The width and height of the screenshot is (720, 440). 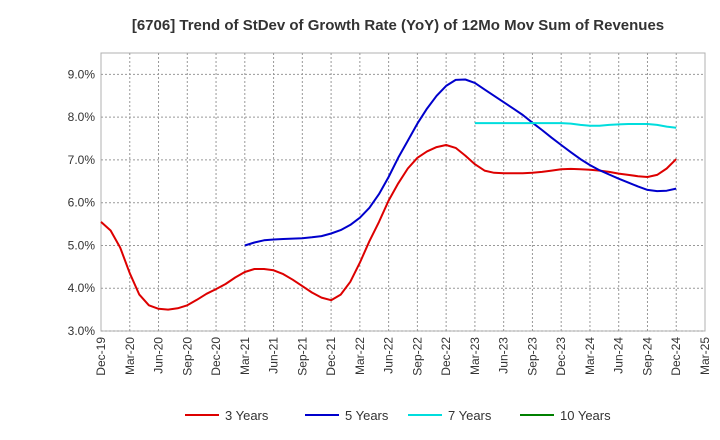 I want to click on x-tick-label: Jun-21, so click(x=274, y=355).